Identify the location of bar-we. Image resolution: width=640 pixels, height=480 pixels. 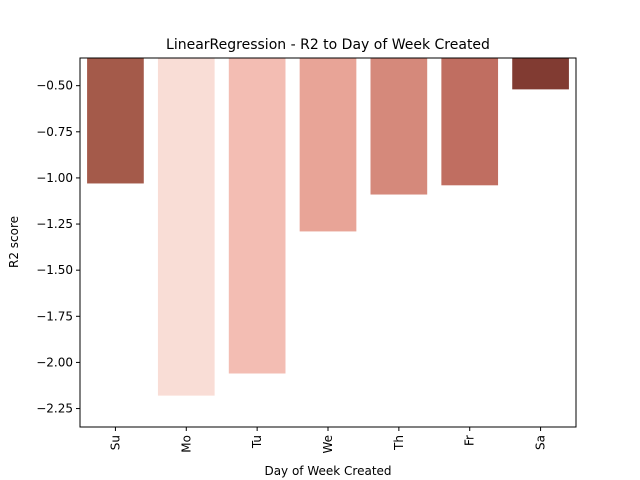
(328, 145).